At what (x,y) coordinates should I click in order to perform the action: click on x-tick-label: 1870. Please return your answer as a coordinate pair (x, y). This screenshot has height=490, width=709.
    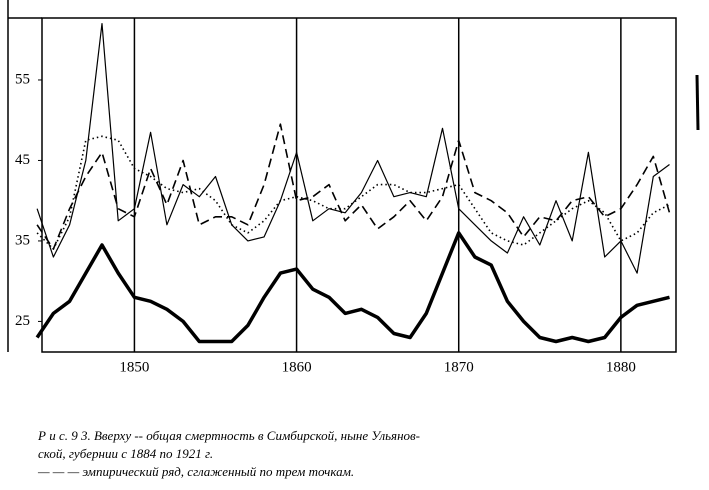
    Looking at the image, I should click on (459, 367).